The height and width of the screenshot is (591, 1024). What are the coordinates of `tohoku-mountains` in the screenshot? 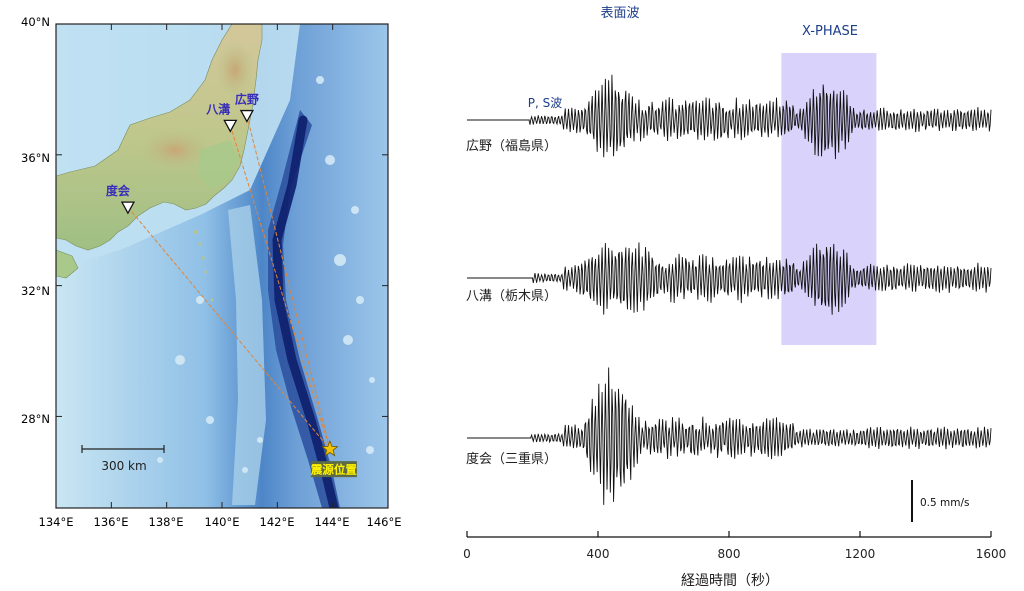 It's located at (235, 70).